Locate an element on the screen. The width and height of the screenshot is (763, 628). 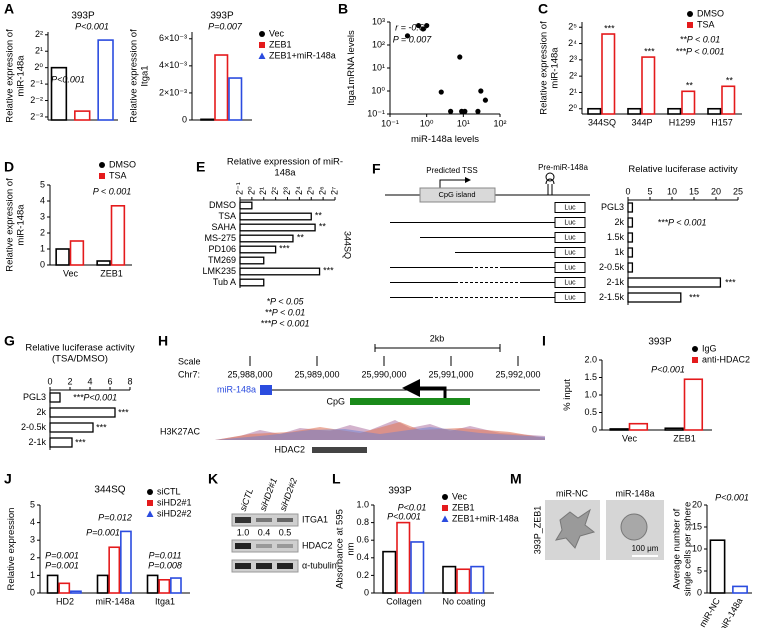
y-tick-label: 2-0.5k is located at coordinates (34, 427).